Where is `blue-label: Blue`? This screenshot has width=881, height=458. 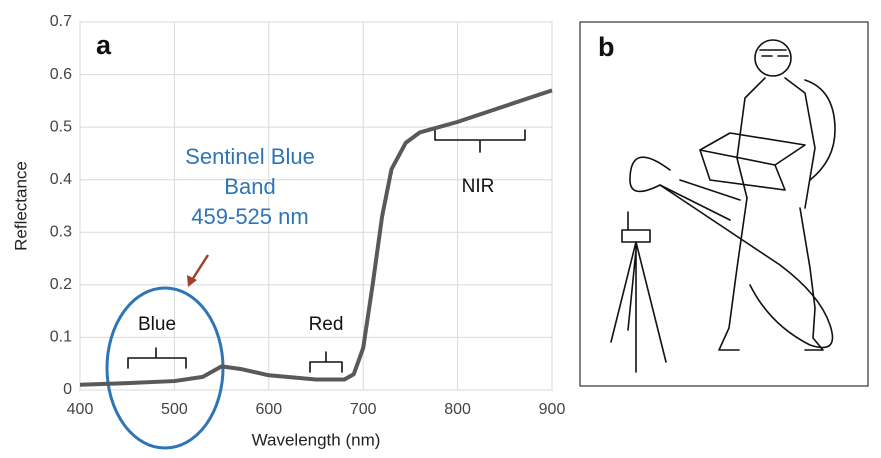 blue-label: Blue is located at coordinates (157, 324).